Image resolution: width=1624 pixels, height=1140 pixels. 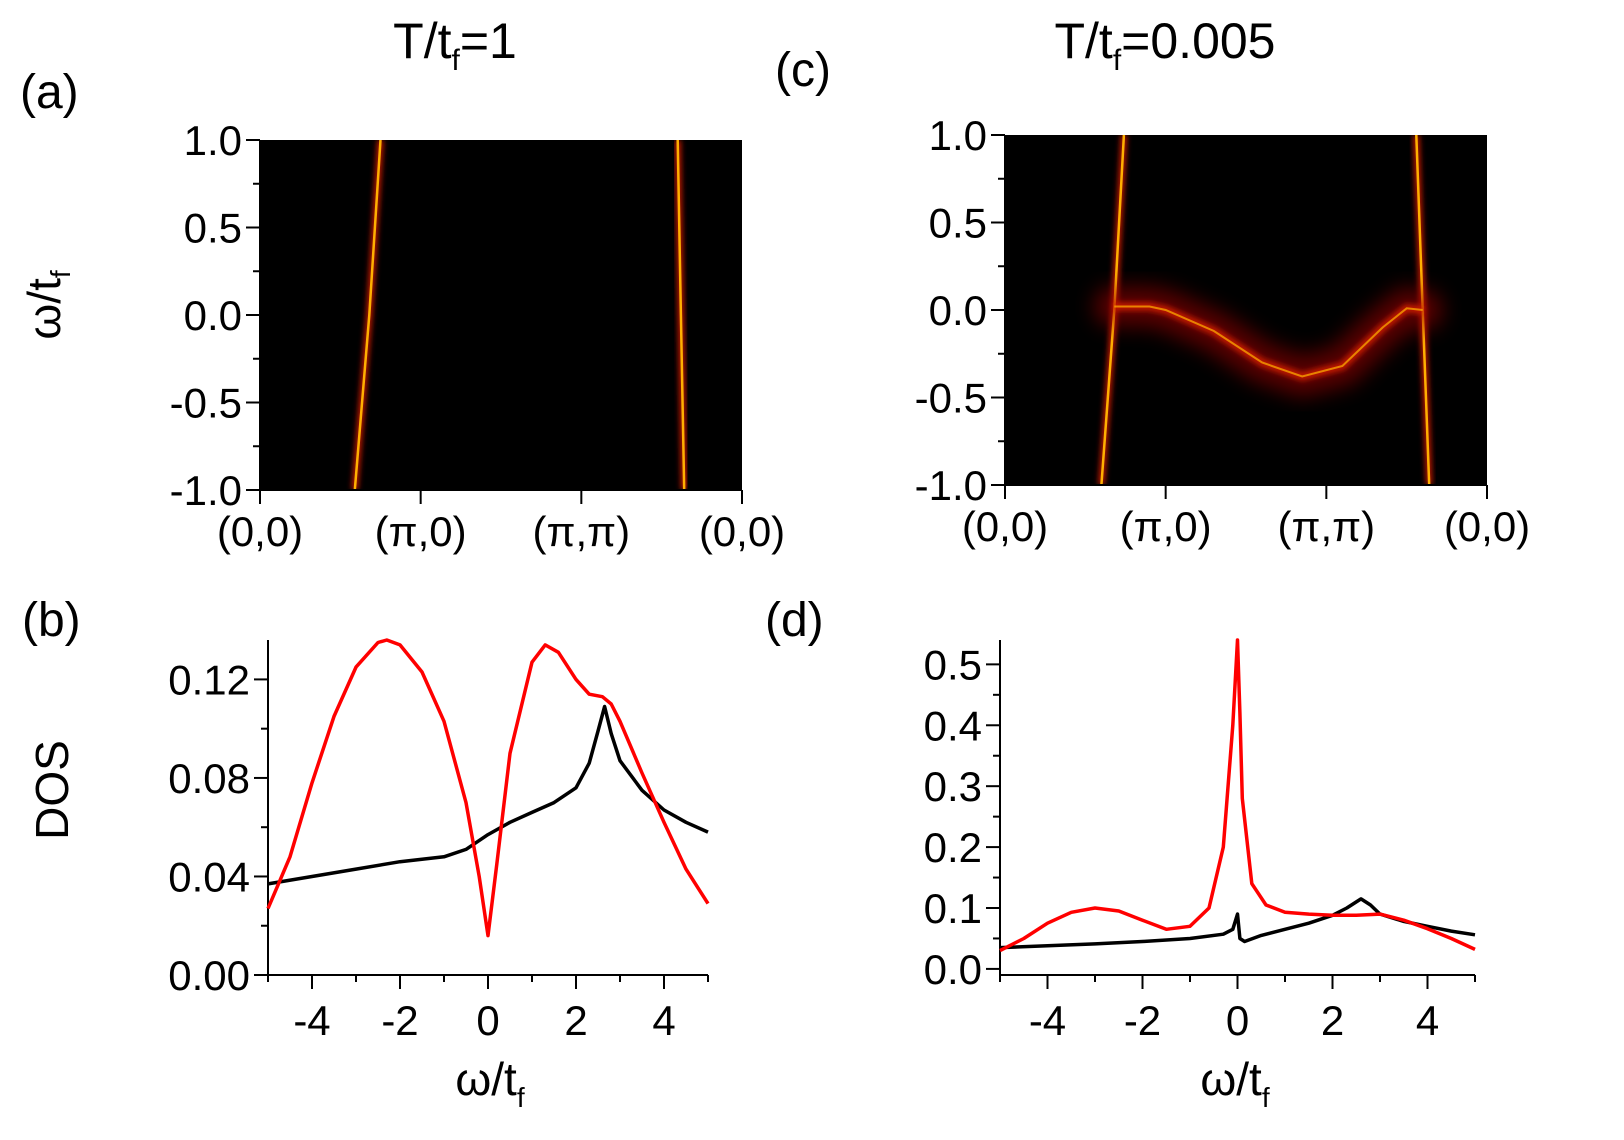 What do you see at coordinates (52, 790) in the screenshot?
I see `panel-b-ylabel: DOS` at bounding box center [52, 790].